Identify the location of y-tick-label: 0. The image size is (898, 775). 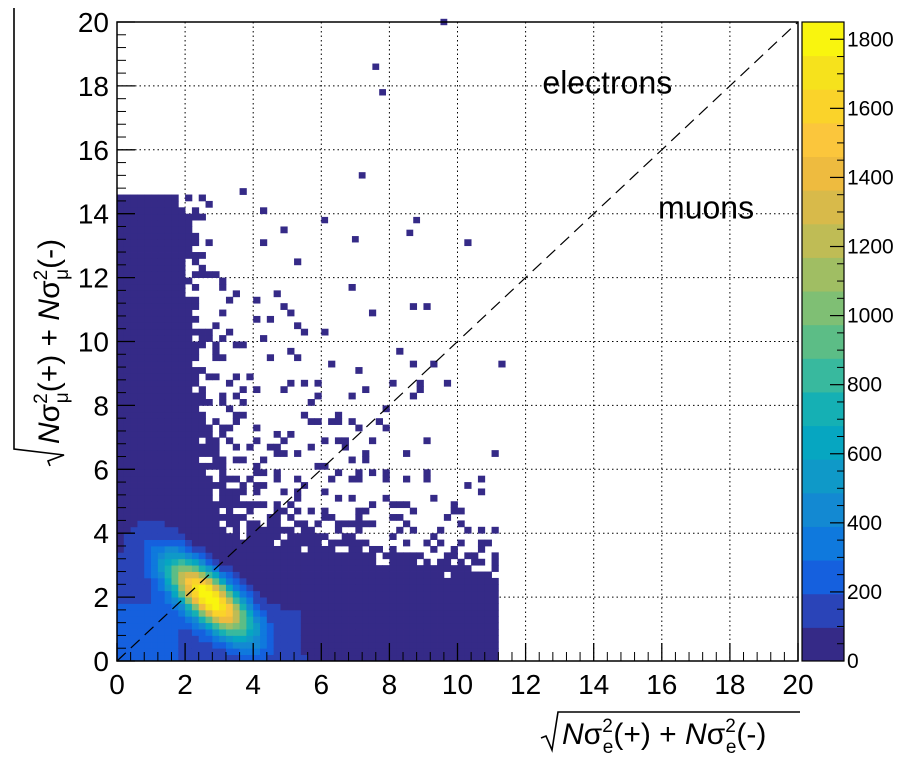
(101, 661).